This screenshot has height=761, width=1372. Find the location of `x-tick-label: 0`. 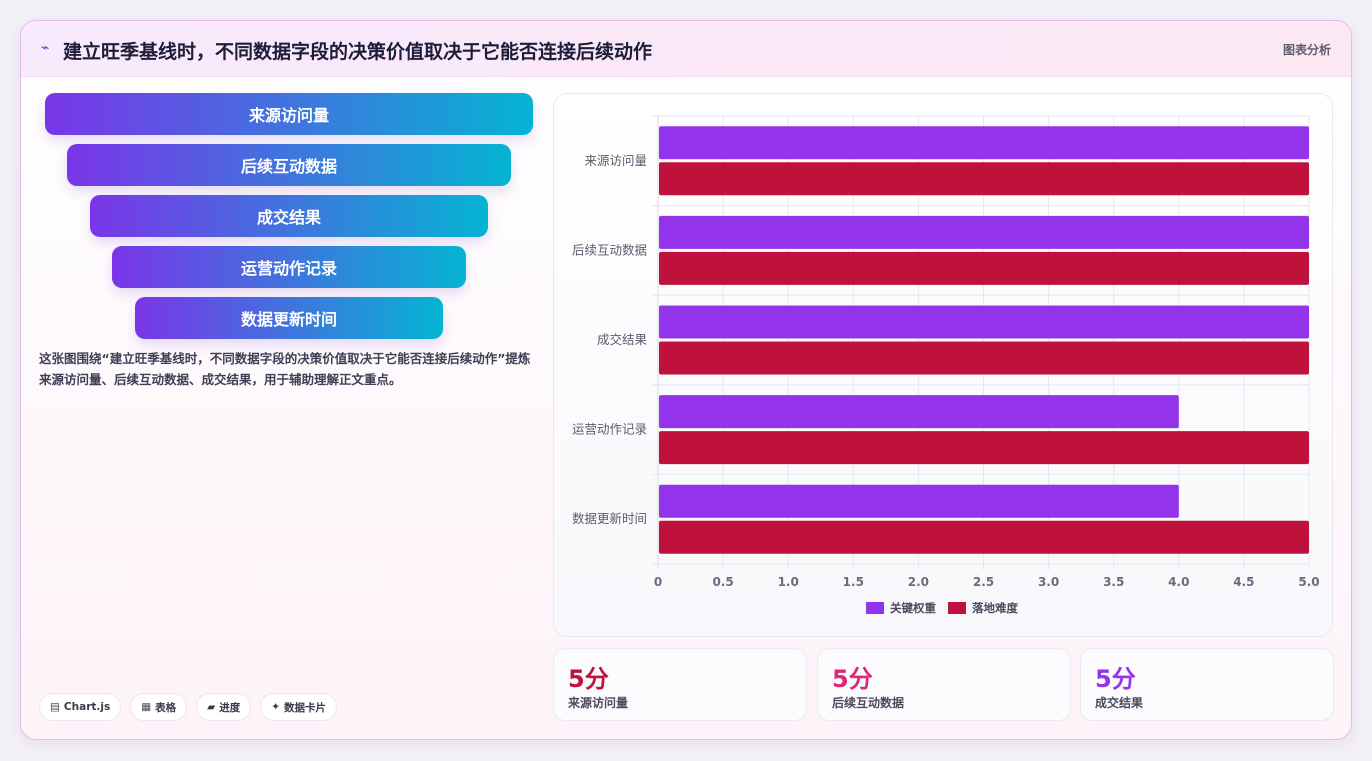

x-tick-label: 0 is located at coordinates (658, 582).